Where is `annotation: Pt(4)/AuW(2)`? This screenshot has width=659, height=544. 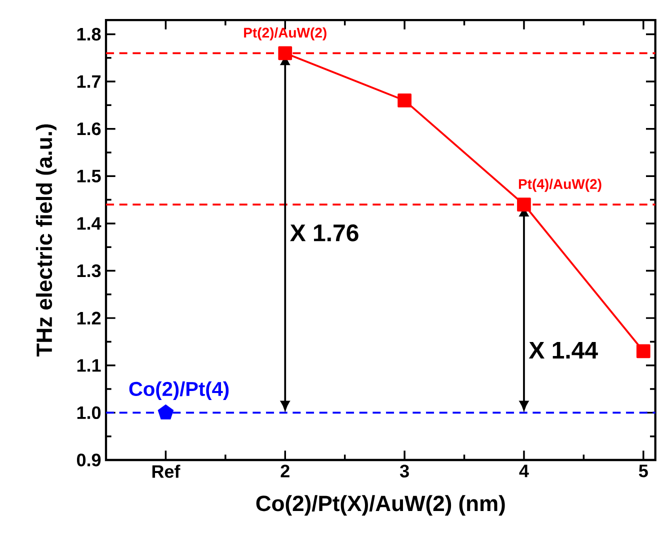 annotation: Pt(4)/AuW(2) is located at coordinates (560, 185).